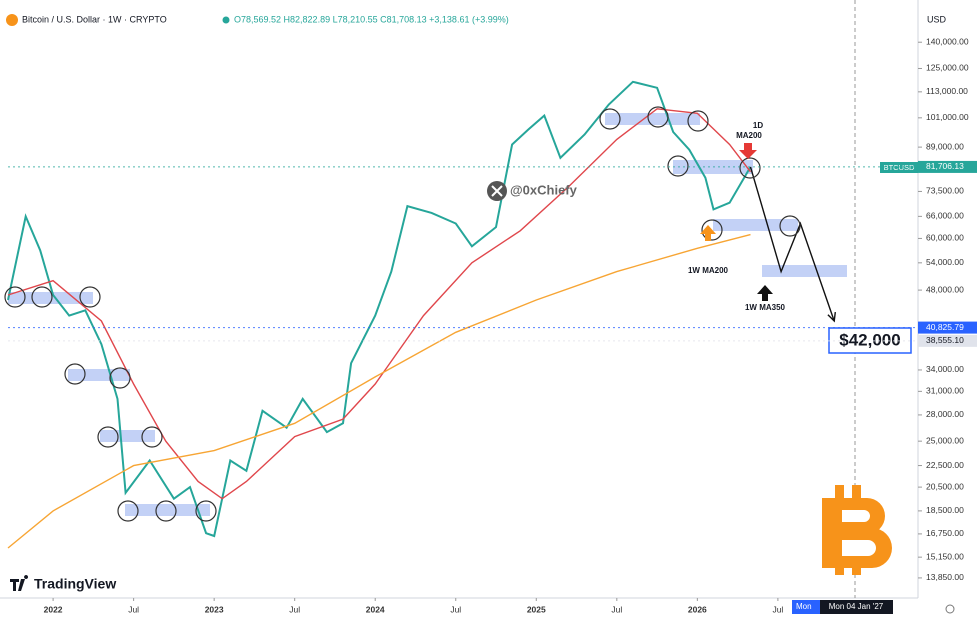 The image size is (977, 623). What do you see at coordinates (945, 533) in the screenshot?
I see `y-tick-label: 16,750.00` at bounding box center [945, 533].